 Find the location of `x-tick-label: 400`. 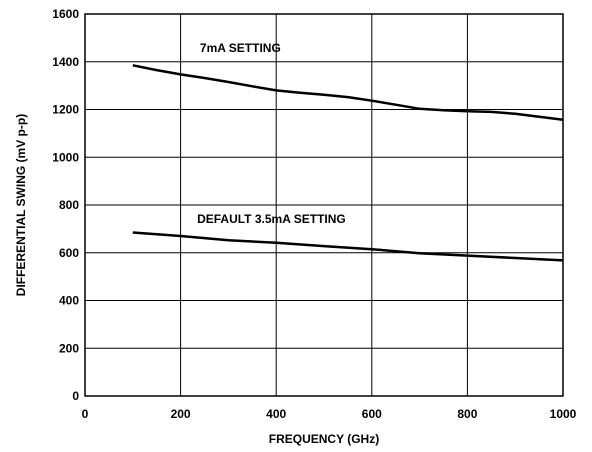

x-tick-label: 400 is located at coordinates (276, 414).